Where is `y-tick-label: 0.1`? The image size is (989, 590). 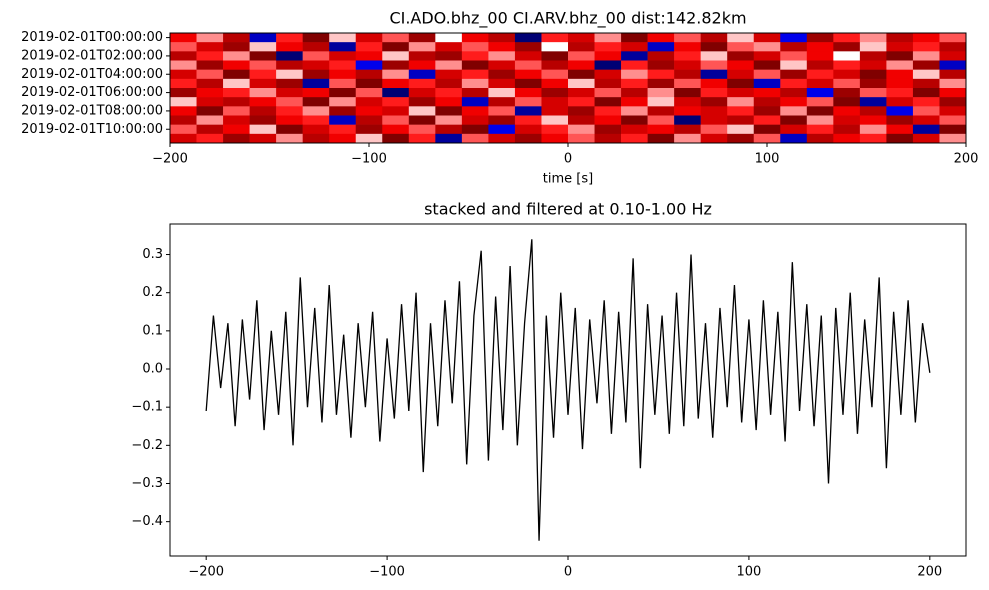
y-tick-label: 0.1 is located at coordinates (152, 330).